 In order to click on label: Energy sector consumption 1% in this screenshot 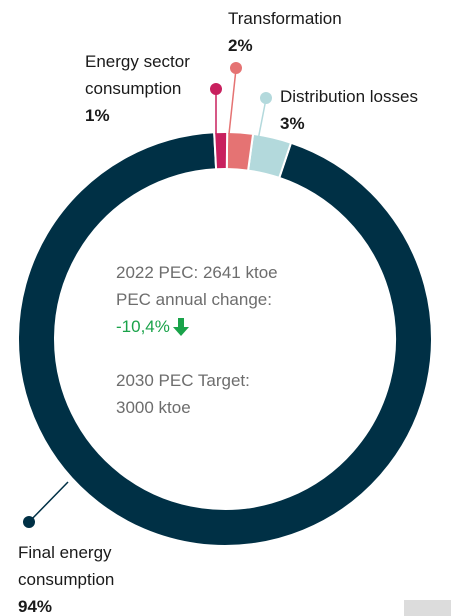, I will do `click(147, 88)`.